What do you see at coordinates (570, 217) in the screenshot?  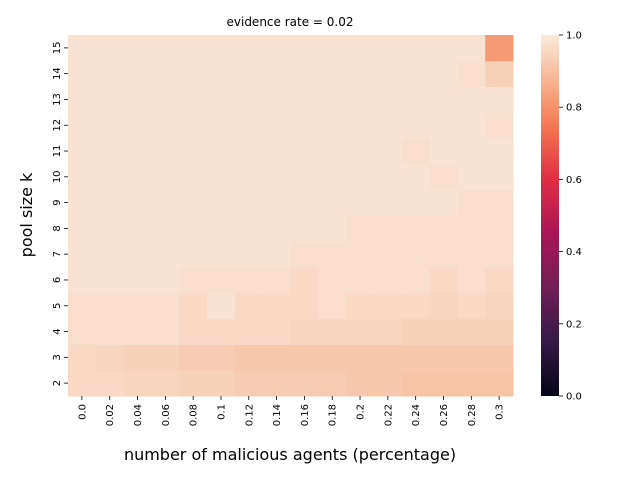 I see `colorbar-ticks: 0.0 0.2 0.4 0.6 0.8 1.0` at bounding box center [570, 217].